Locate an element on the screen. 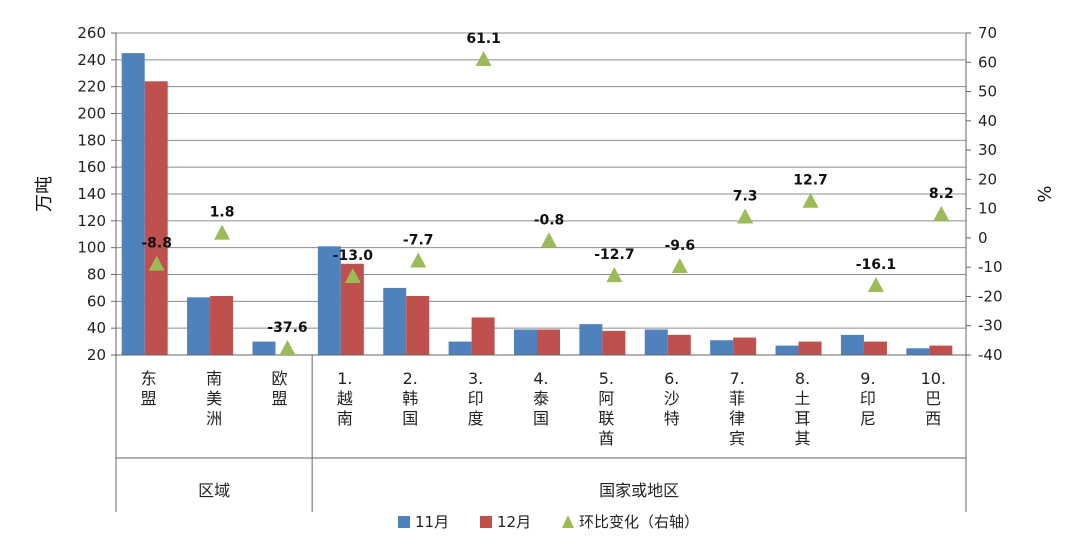  group-label: 国家或地区 is located at coordinates (639, 490).